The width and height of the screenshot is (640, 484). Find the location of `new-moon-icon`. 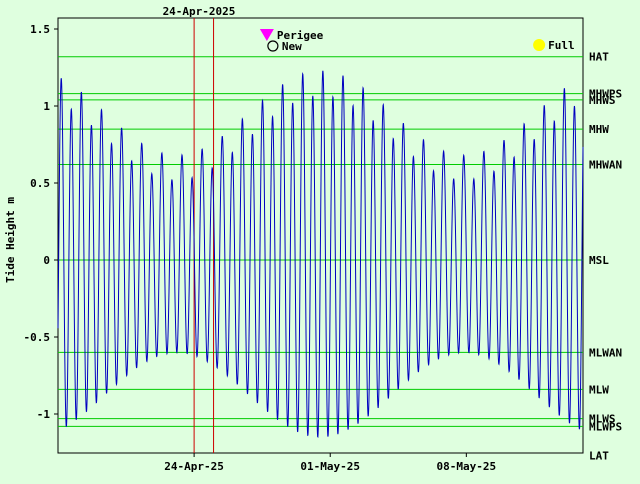

new-moon-icon is located at coordinates (273, 46).